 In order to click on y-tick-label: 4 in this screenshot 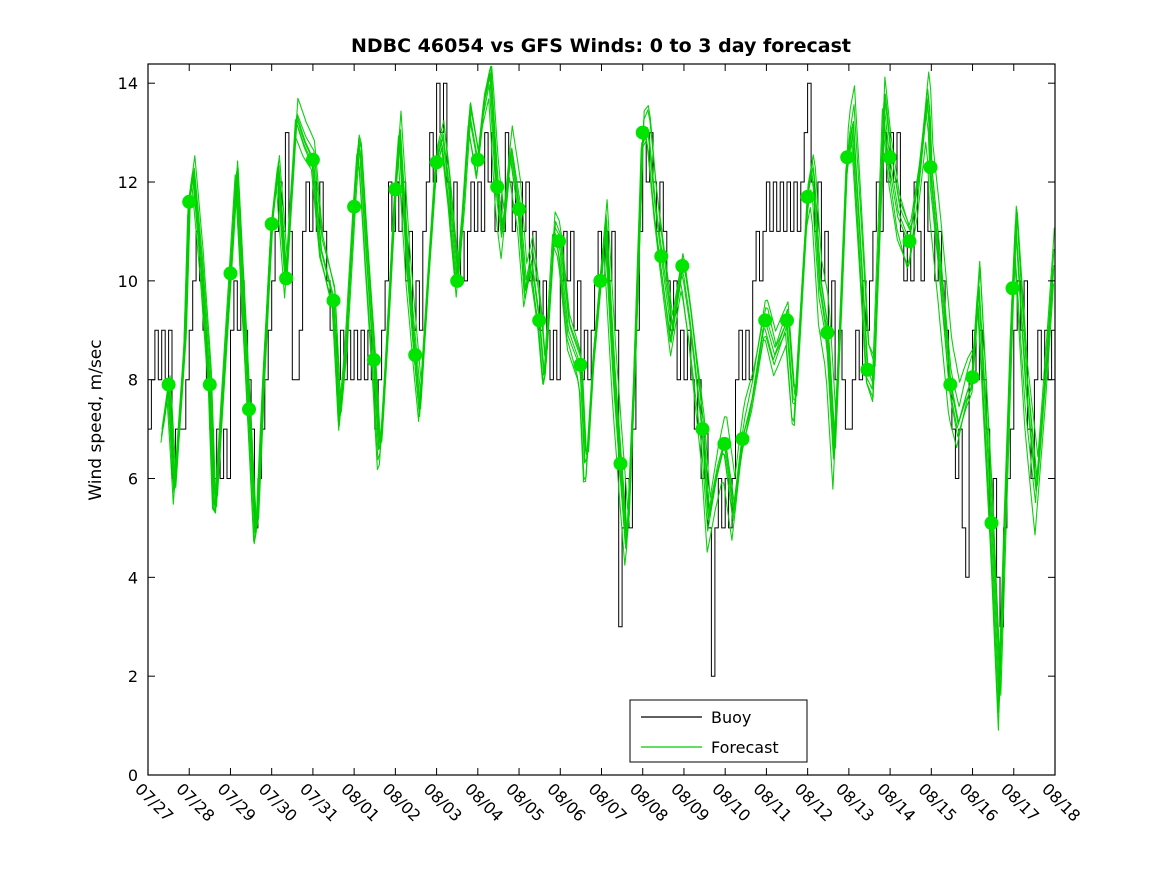, I will do `click(133, 577)`.